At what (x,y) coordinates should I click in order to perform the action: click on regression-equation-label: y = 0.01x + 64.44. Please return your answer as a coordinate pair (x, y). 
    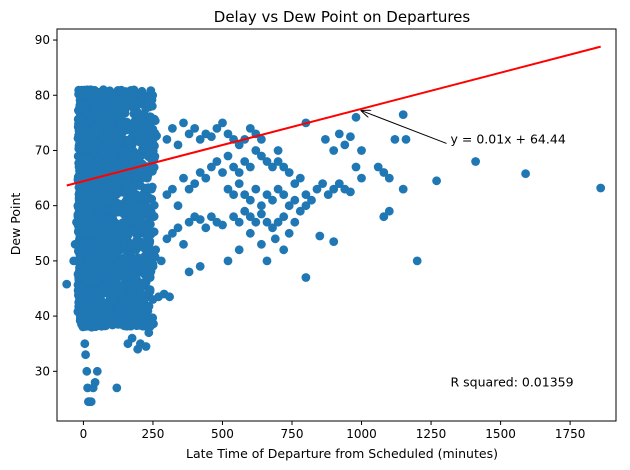
    Looking at the image, I should click on (508, 138).